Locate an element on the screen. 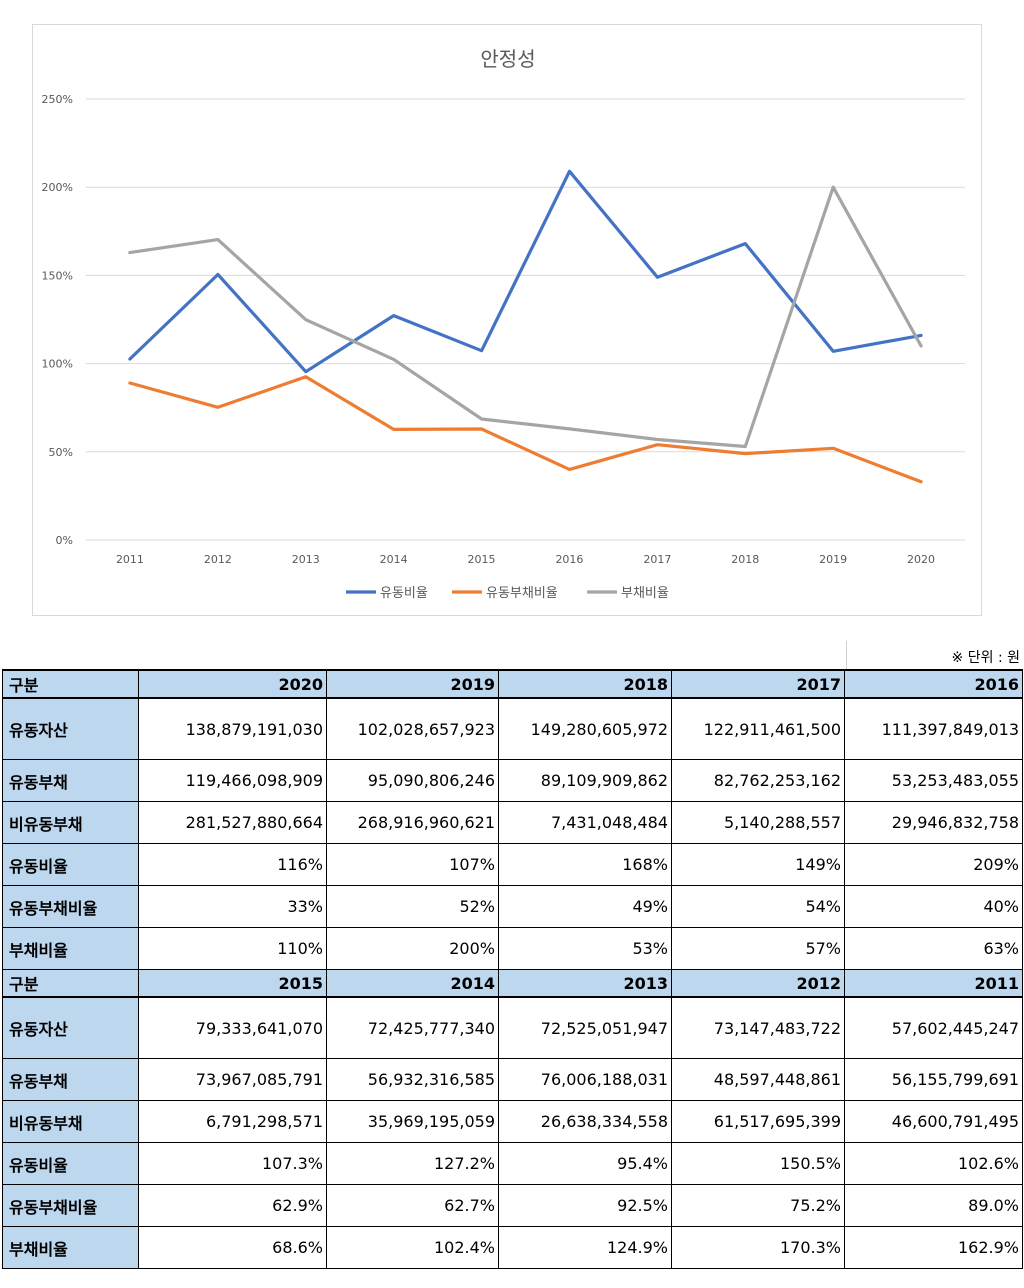 The height and width of the screenshot is (1288, 1024). x-tick-label: 2020 is located at coordinates (921, 559).